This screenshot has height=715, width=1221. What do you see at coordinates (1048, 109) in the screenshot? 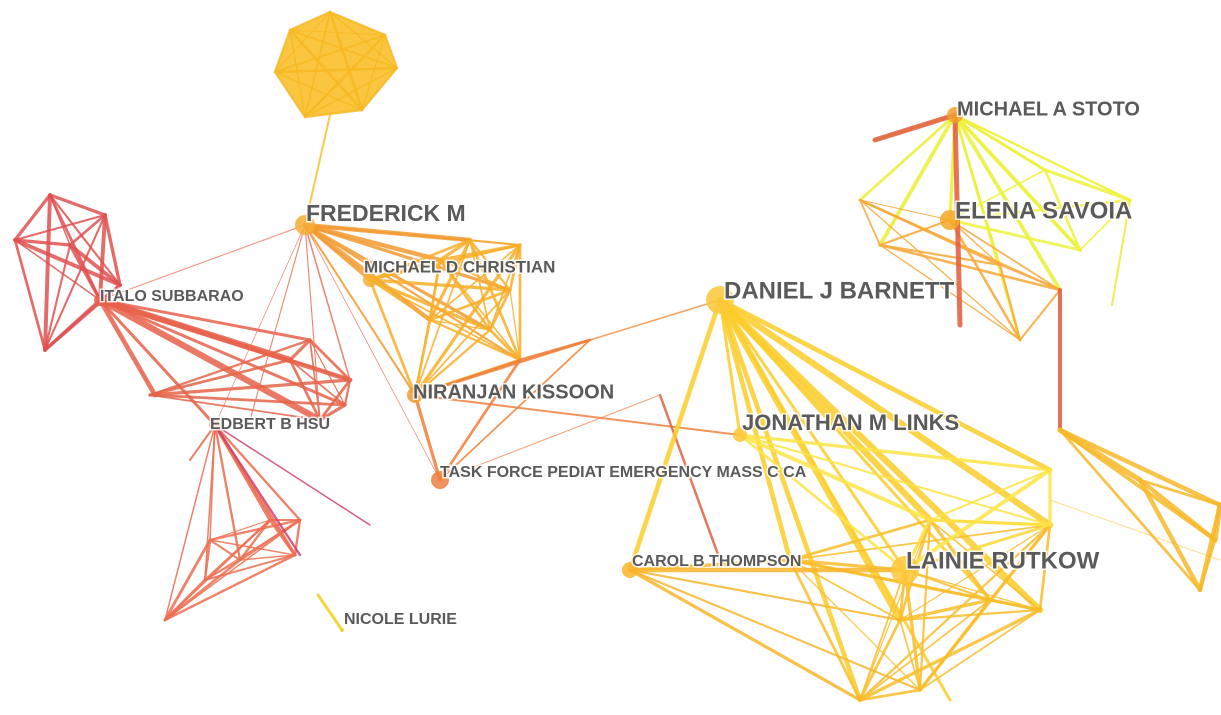
I see `node-label: MICHAEL A STOTO` at bounding box center [1048, 109].